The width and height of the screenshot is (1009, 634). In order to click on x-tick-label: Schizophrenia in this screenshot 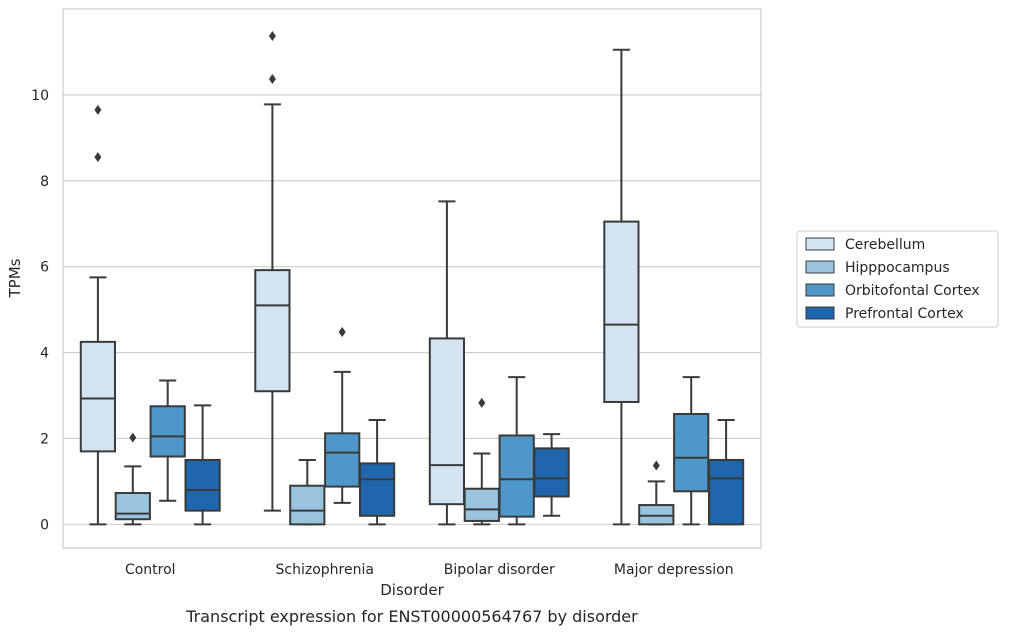, I will do `click(325, 570)`.